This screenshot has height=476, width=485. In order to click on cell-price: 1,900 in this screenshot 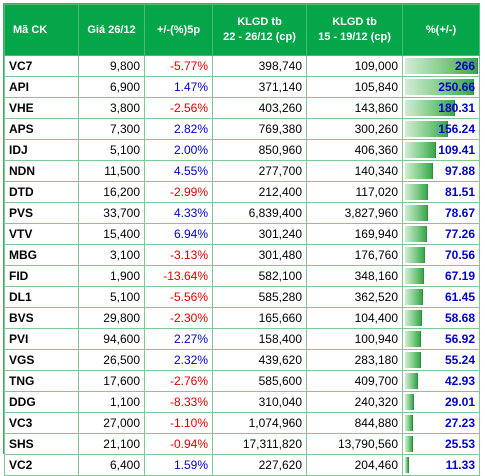, I will do `click(111, 276)`.